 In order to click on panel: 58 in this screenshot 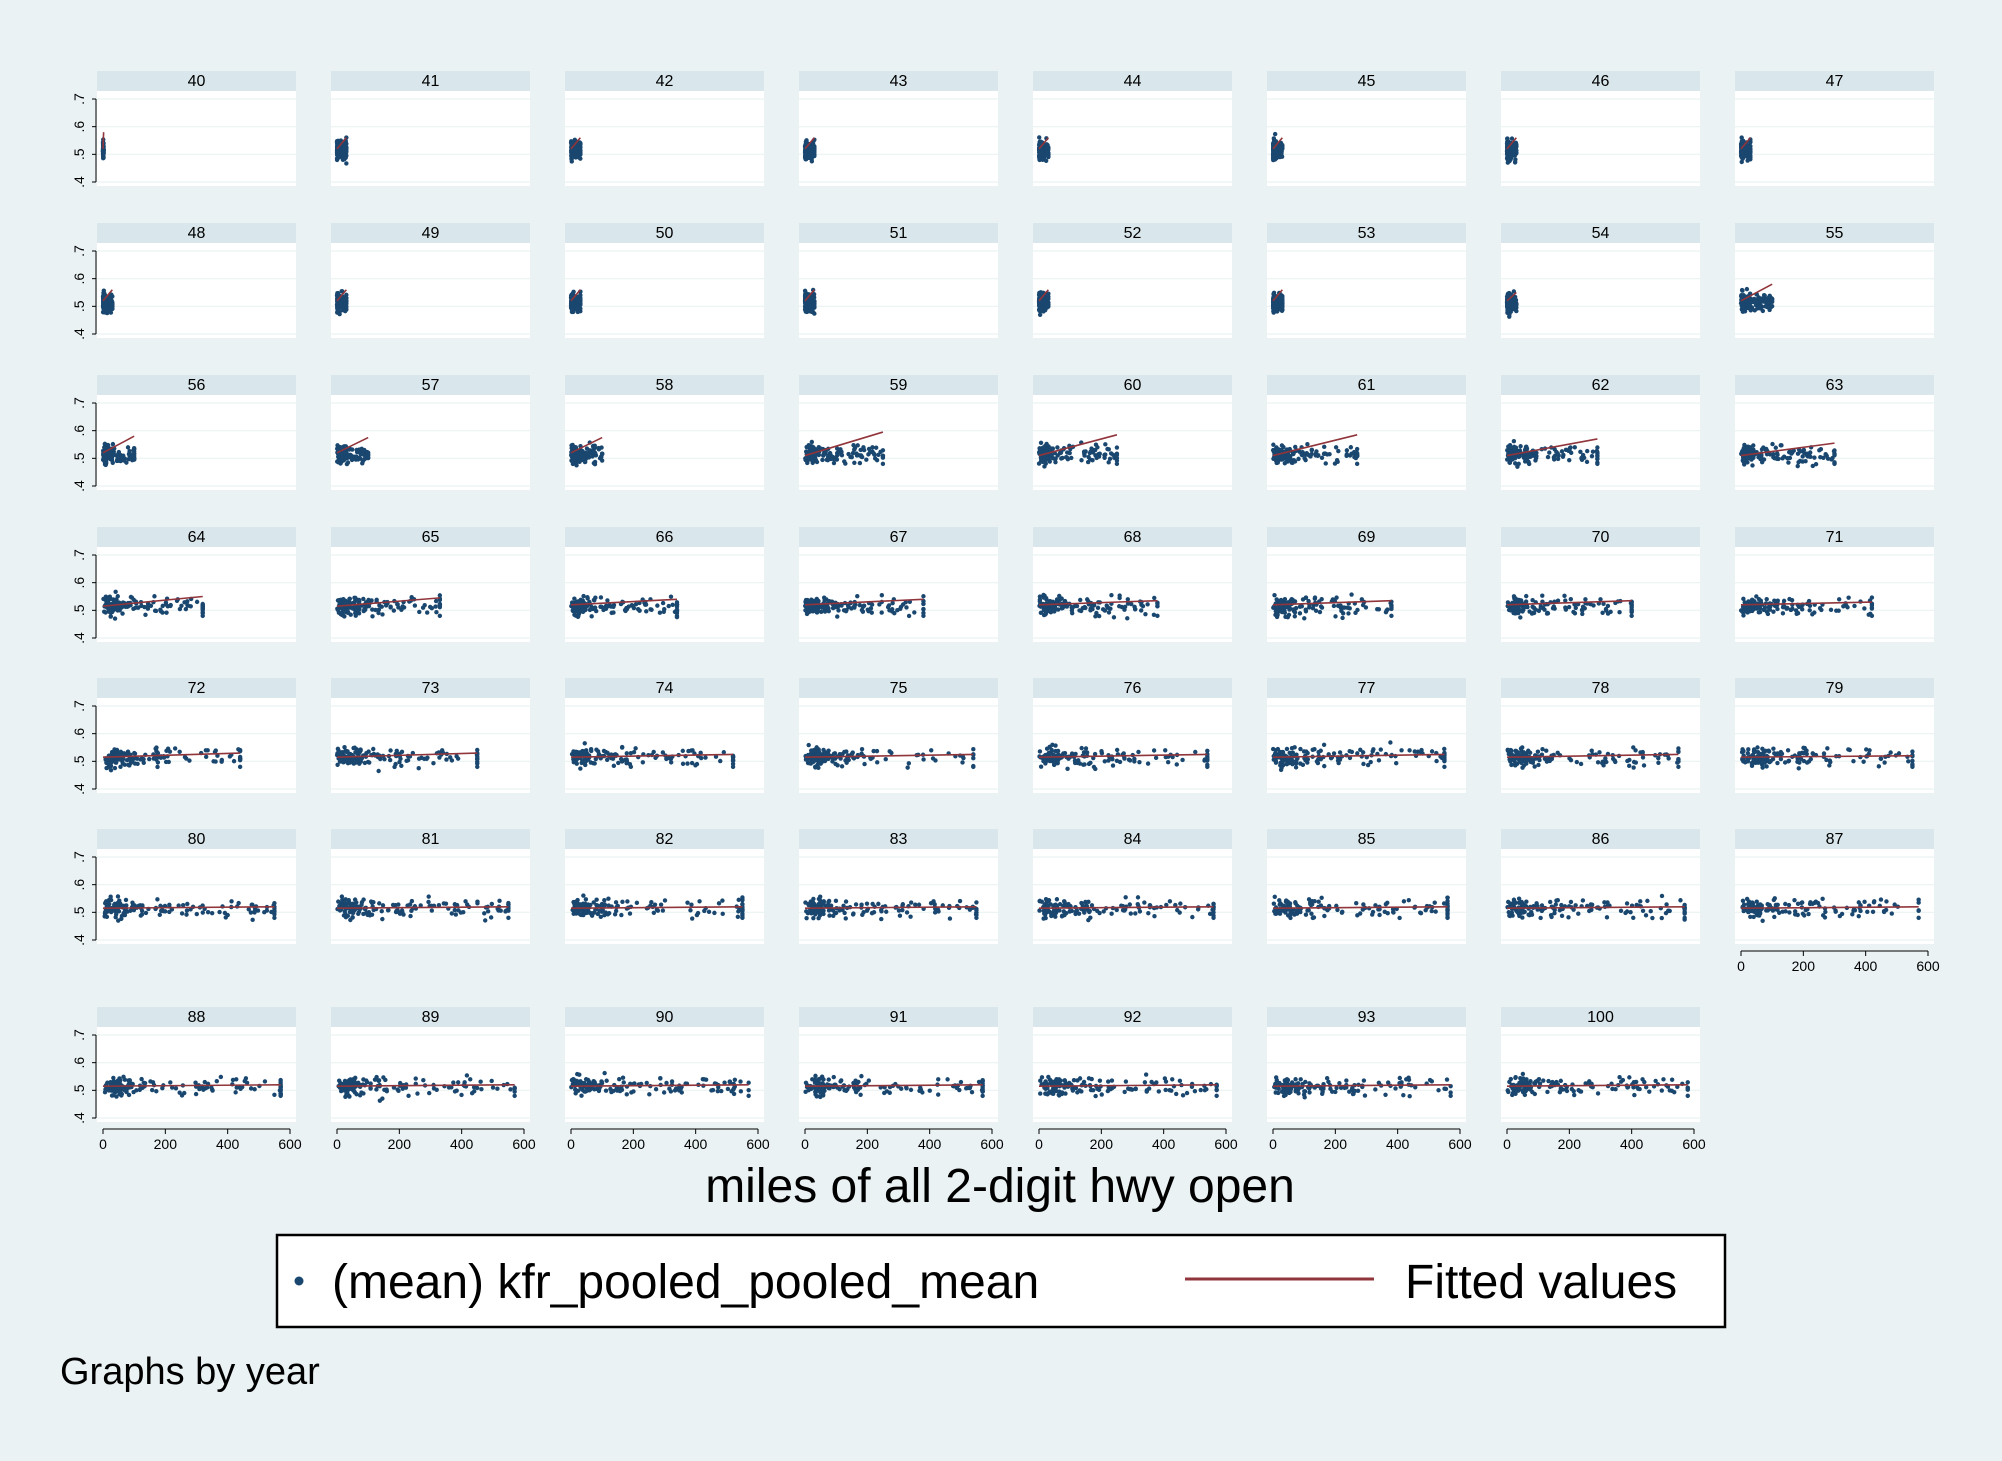, I will do `click(664, 432)`.